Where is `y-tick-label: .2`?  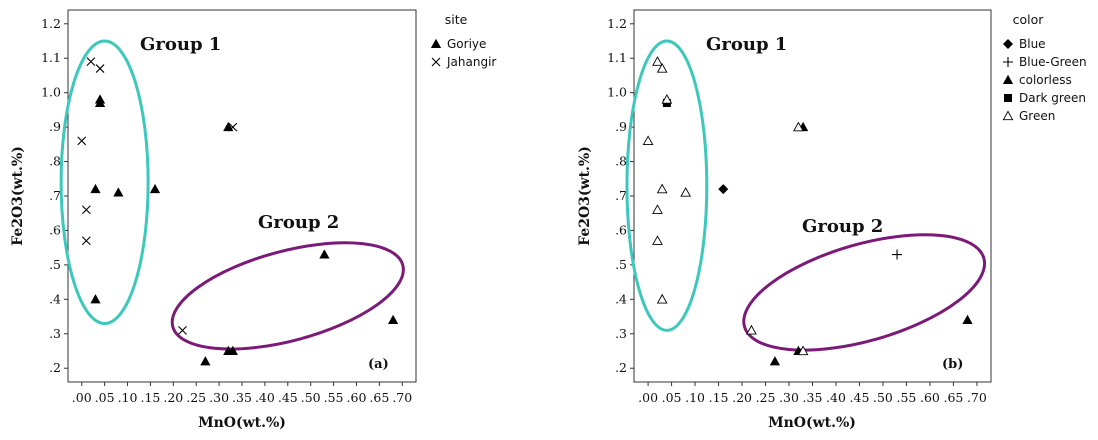
y-tick-label: .2 is located at coordinates (55, 367).